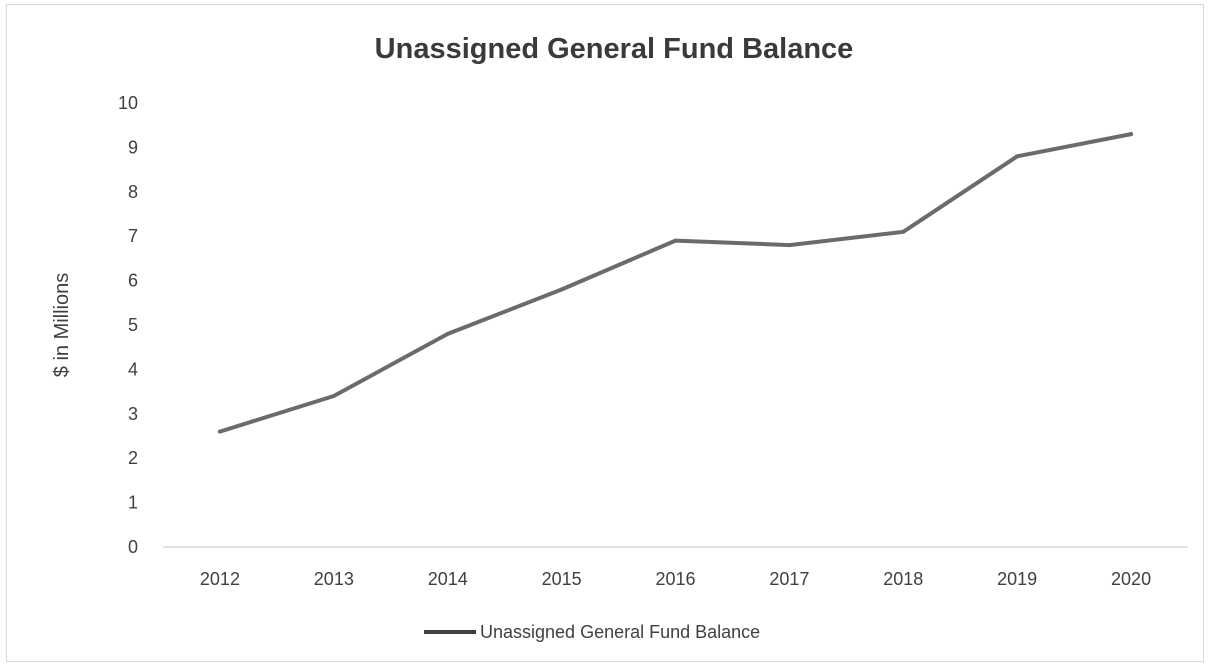  I want to click on x-tick-label: 2015, so click(562, 579).